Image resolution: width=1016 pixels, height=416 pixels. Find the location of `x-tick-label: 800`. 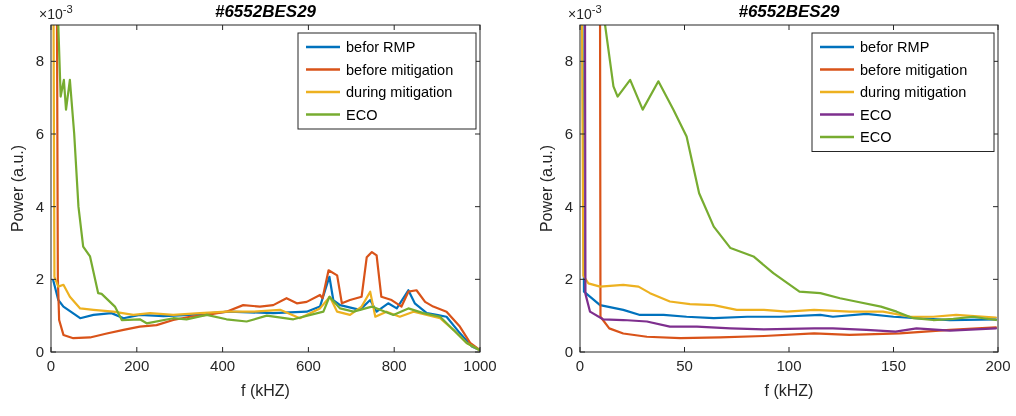

x-tick-label: 800 is located at coordinates (394, 365).